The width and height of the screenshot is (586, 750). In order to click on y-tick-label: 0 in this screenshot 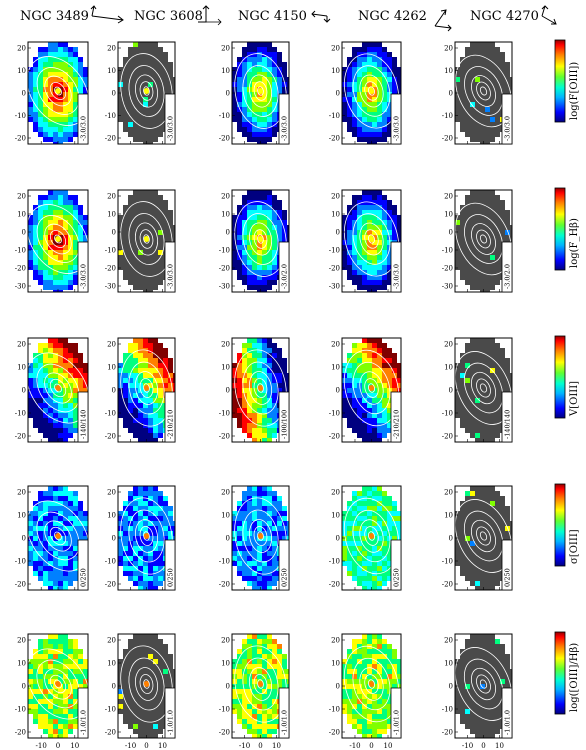, I will do `click(114, 539)`.